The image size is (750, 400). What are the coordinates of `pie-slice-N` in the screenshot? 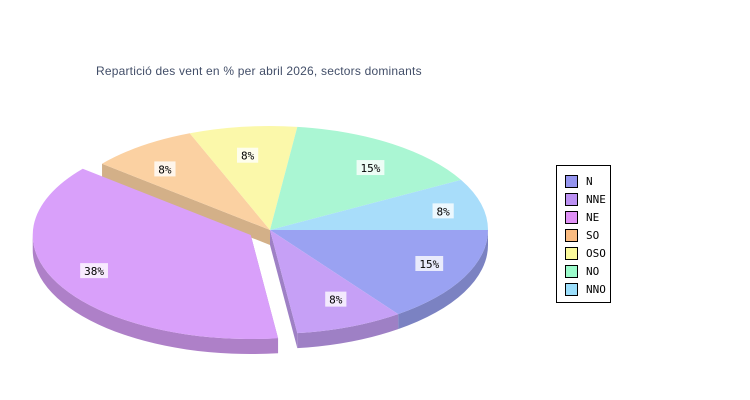 It's located at (379, 272).